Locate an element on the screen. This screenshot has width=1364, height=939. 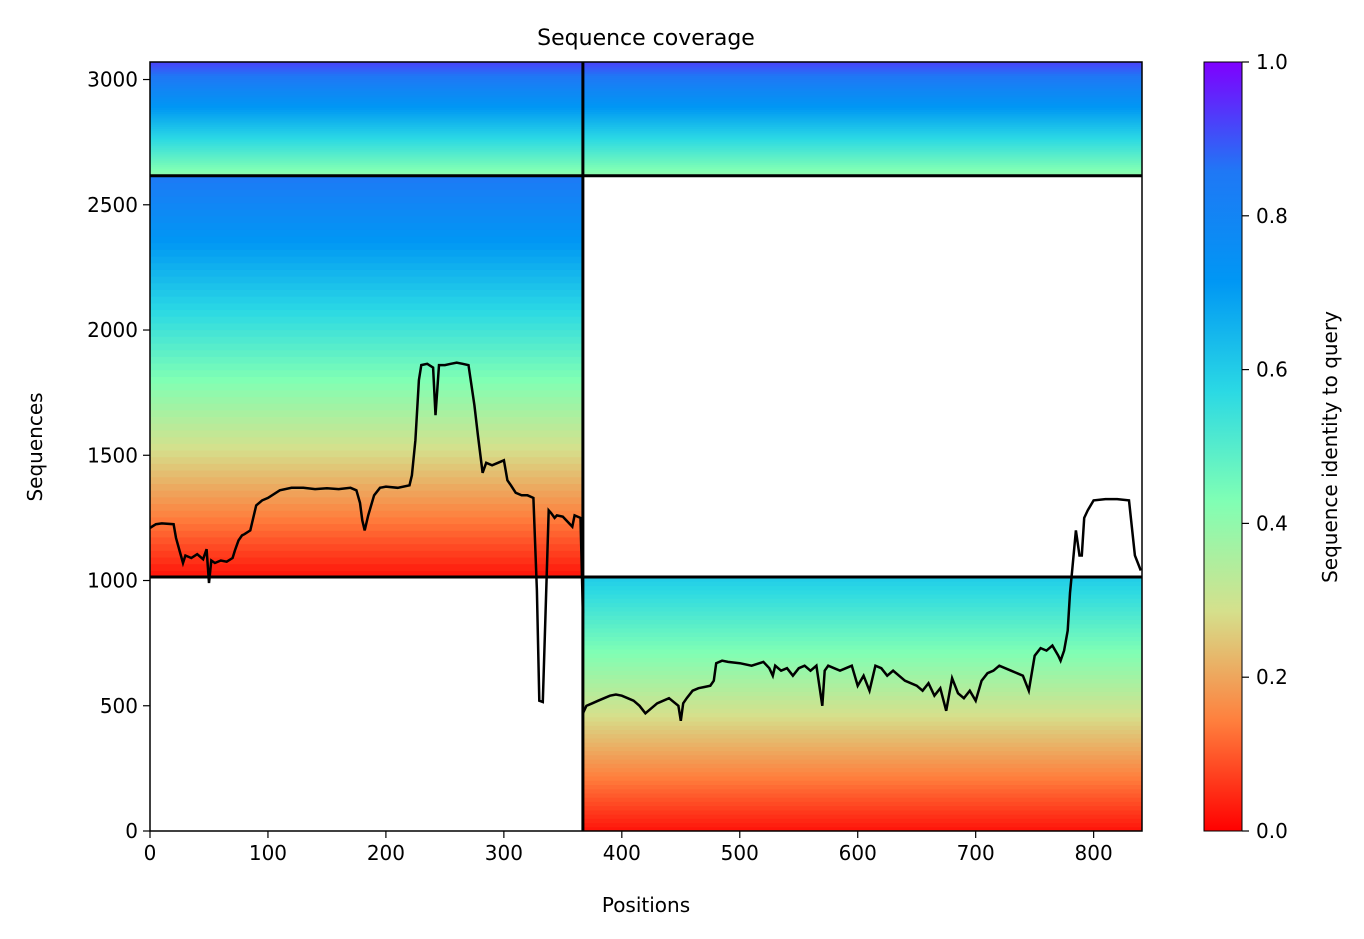
y-tick-label: 500 is located at coordinates (119, 706).